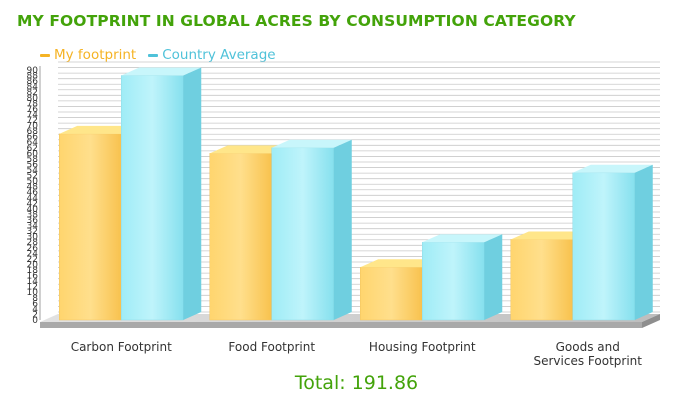 This screenshot has height=414, width=695. Describe the element at coordinates (33, 71) in the screenshot. I see `y-tick-label: 90` at that location.